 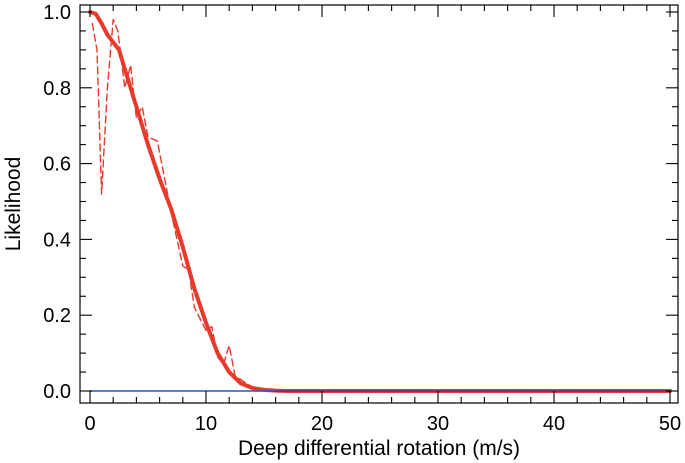 What do you see at coordinates (57, 316) in the screenshot?
I see `y-tick-label: 0.2` at bounding box center [57, 316].